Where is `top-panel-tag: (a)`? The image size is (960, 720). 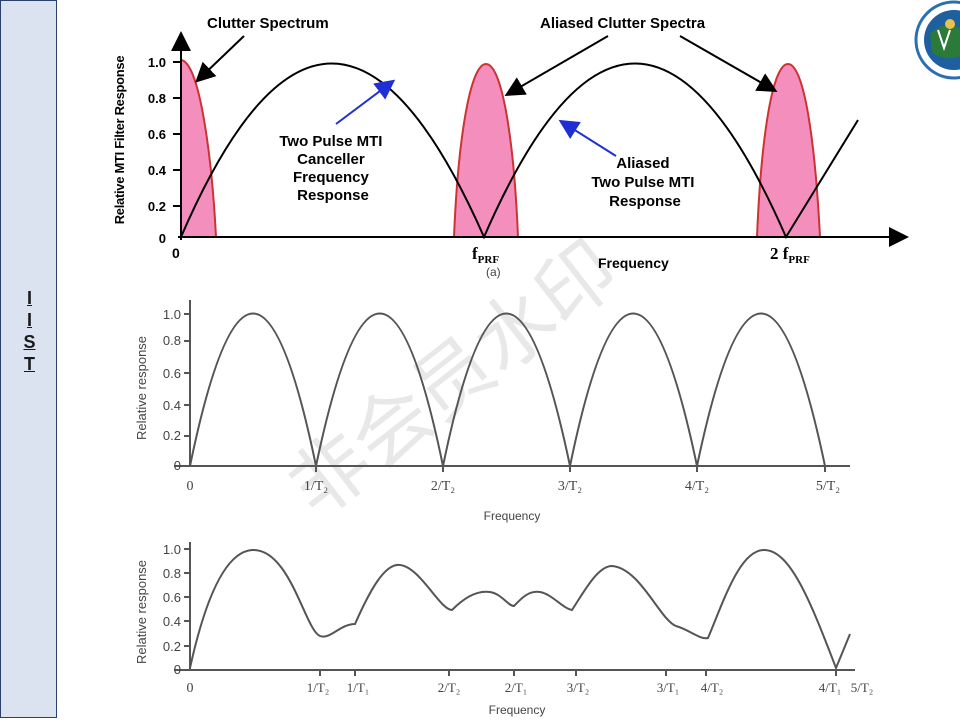 top-panel-tag: (a) is located at coordinates (493, 272).